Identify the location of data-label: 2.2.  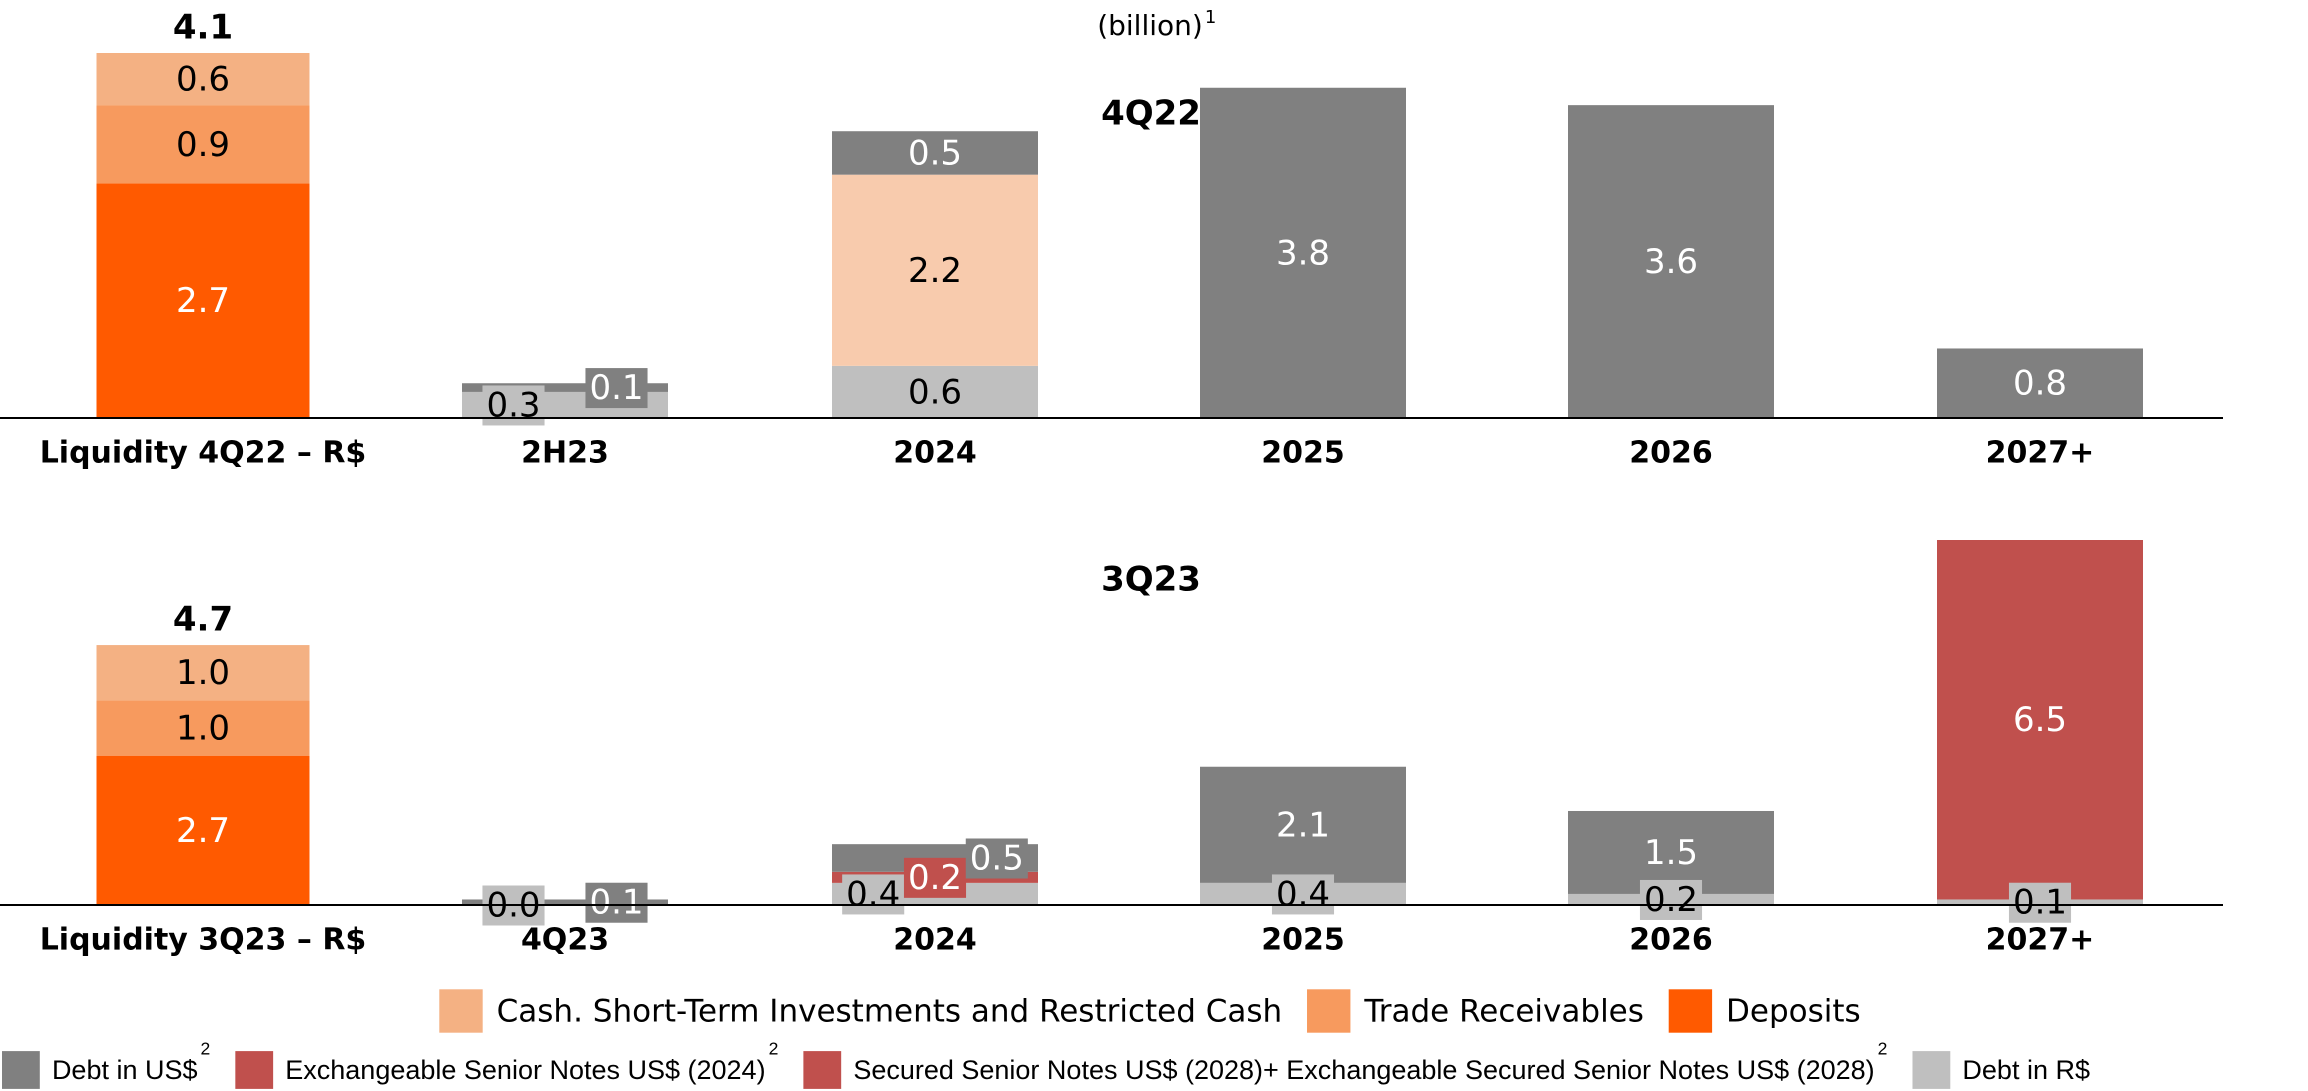
(935, 271).